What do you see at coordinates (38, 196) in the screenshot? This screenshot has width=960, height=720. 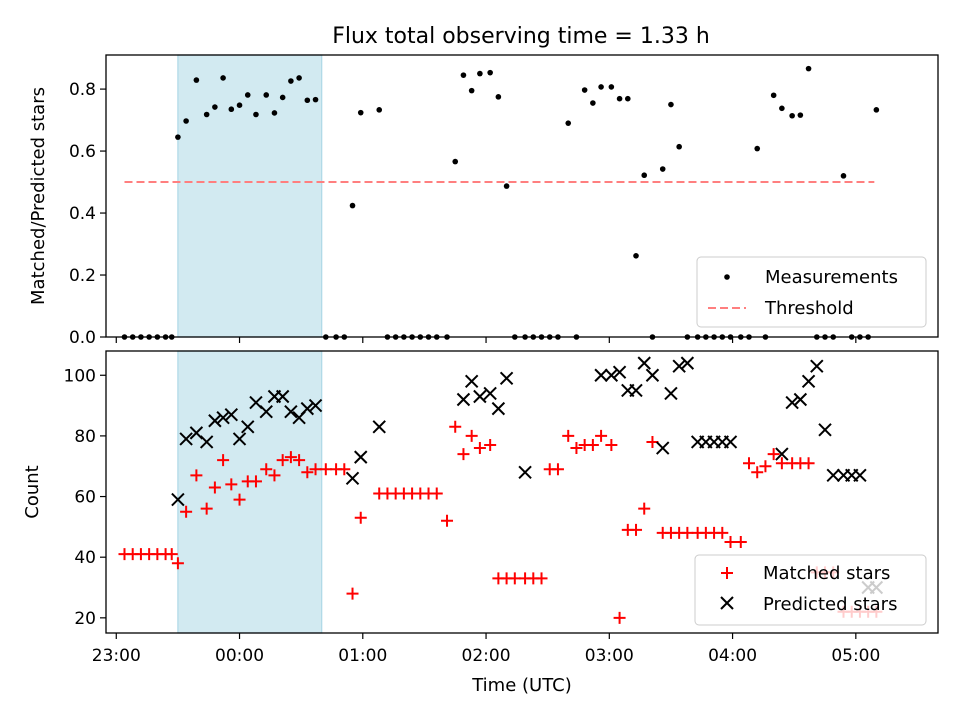 I see `top-y-axis-label: Matched/Predicted stars` at bounding box center [38, 196].